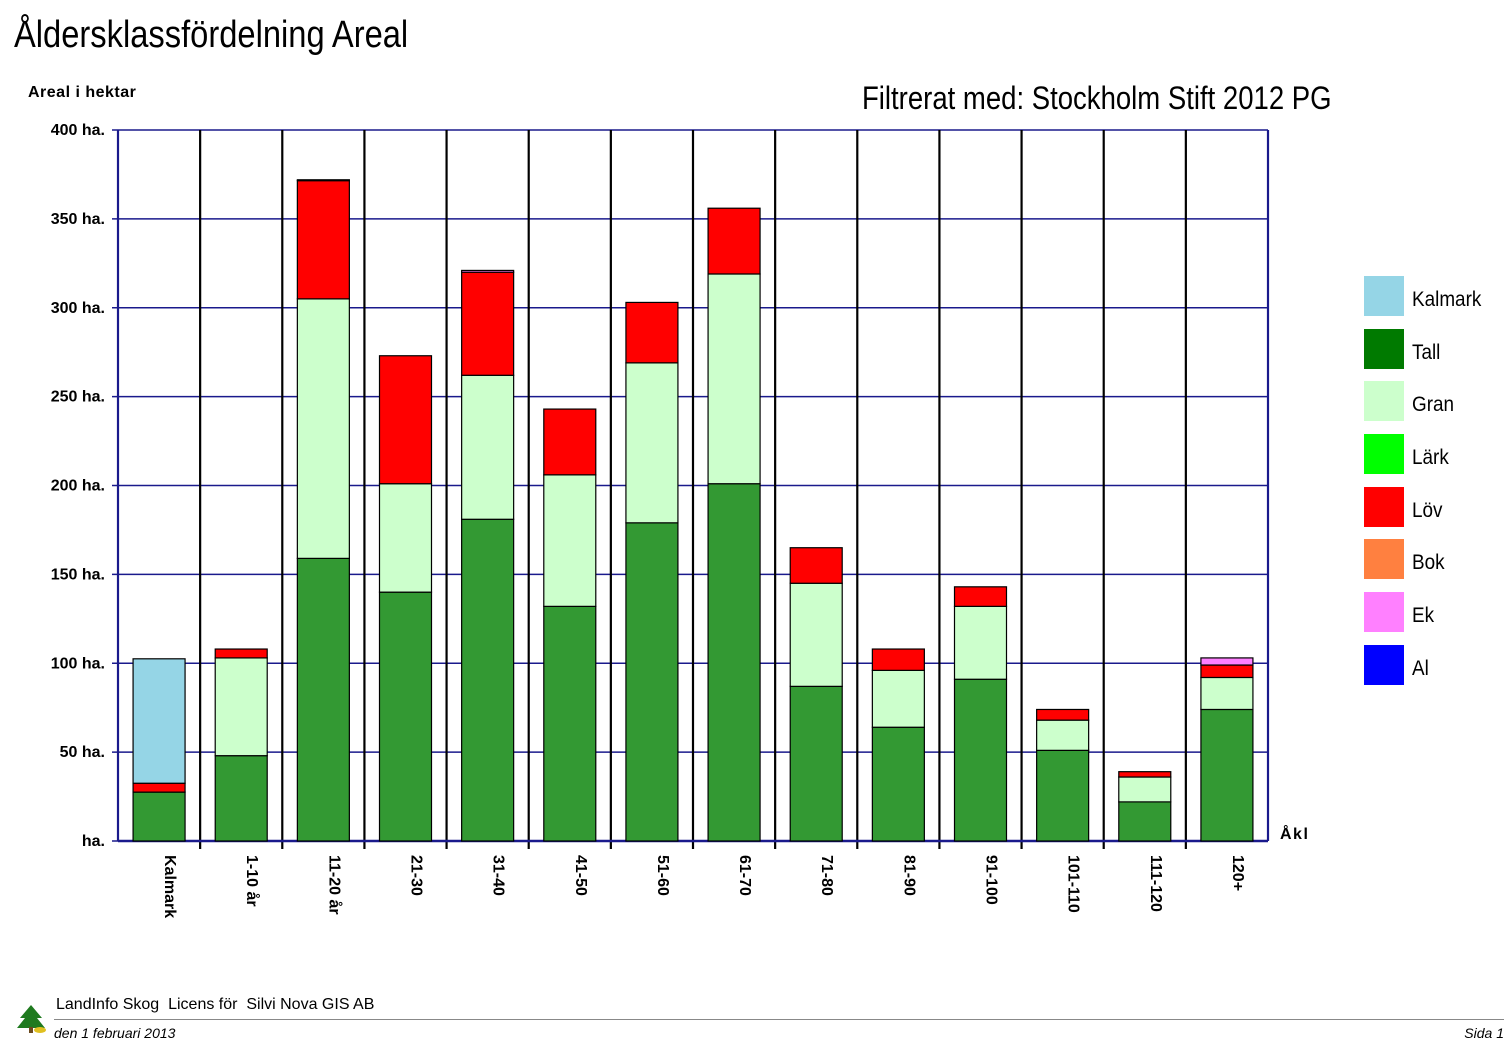 The height and width of the screenshot is (1044, 1504). What do you see at coordinates (78, 308) in the screenshot?
I see `y-tick-label: 300 ha.` at bounding box center [78, 308].